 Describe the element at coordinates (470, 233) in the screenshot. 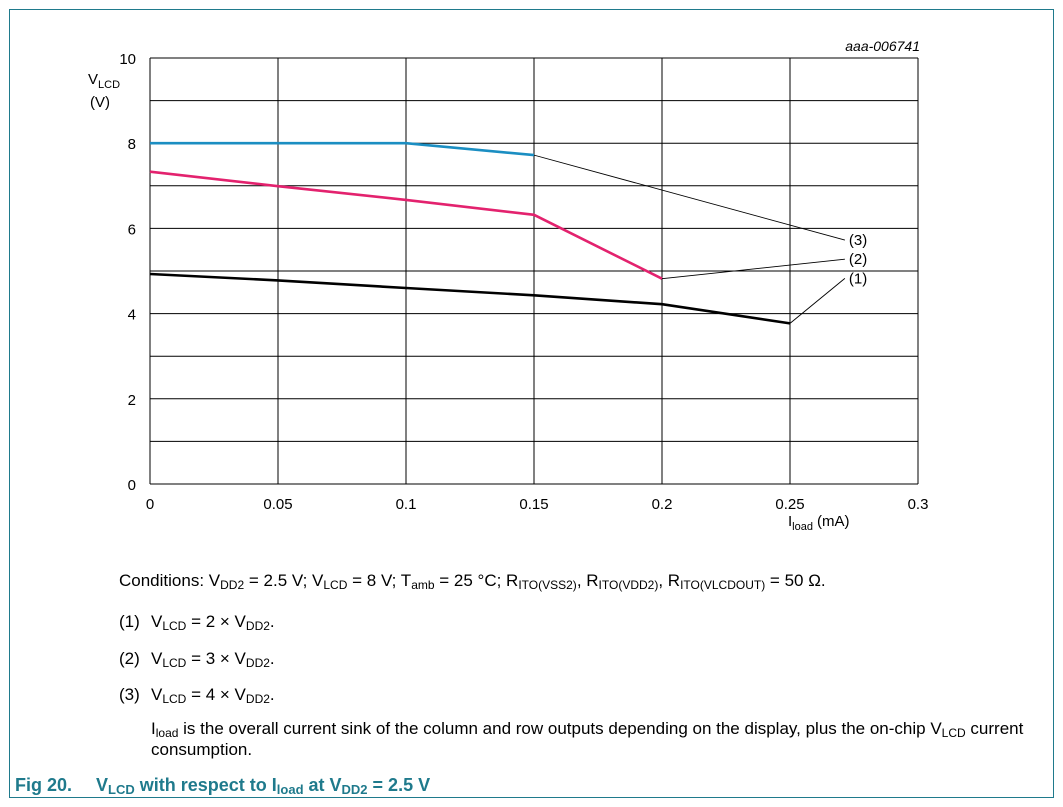

I see `series-lines` at that location.